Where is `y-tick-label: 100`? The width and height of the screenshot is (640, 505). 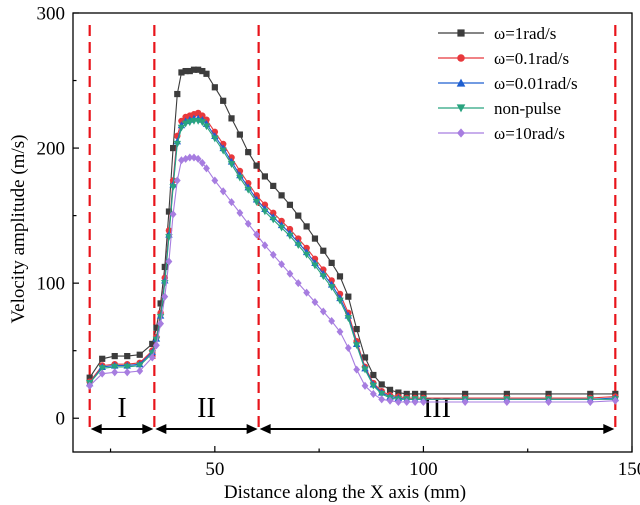 y-tick-label: 100 is located at coordinates (51, 284).